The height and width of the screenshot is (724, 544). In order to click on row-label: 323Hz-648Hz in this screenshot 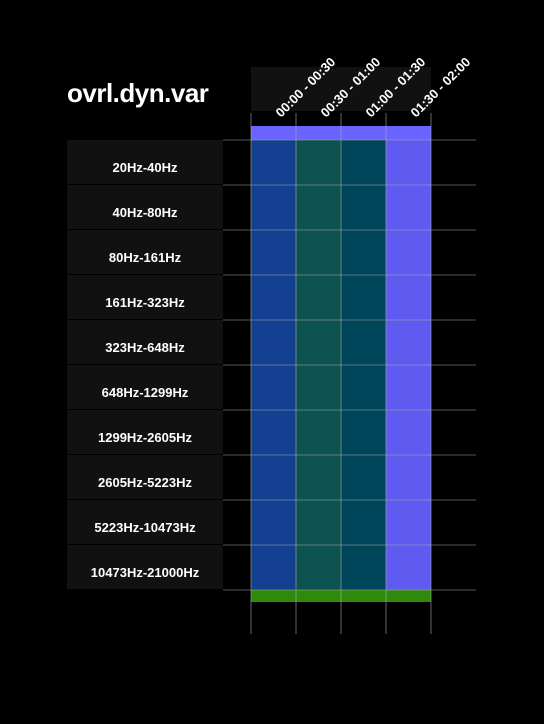, I will do `click(145, 347)`.